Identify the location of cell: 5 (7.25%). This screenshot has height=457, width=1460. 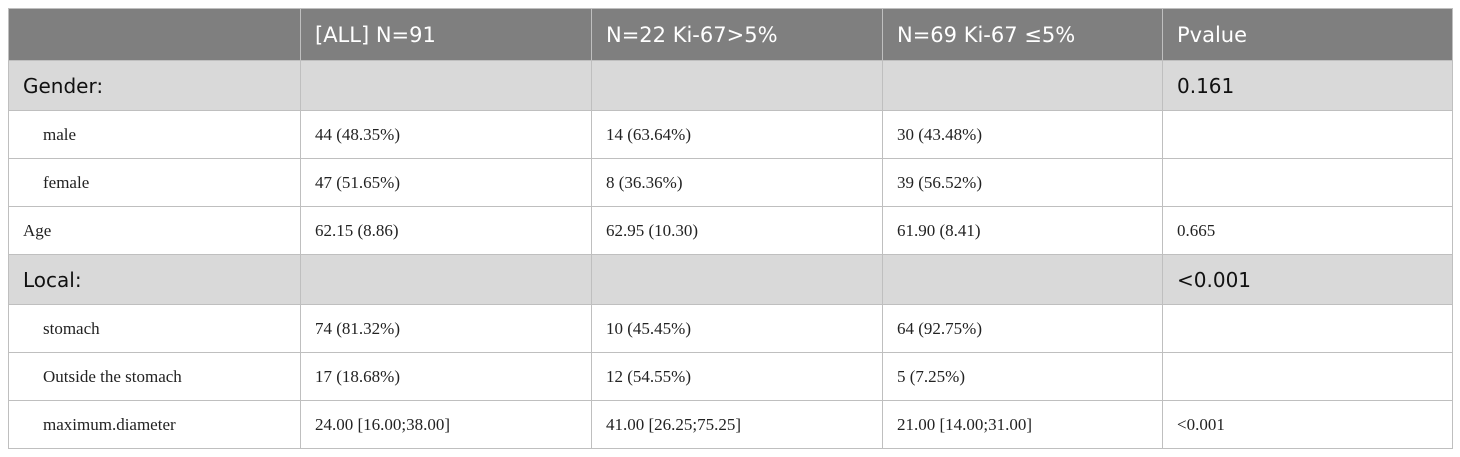
(1022, 376).